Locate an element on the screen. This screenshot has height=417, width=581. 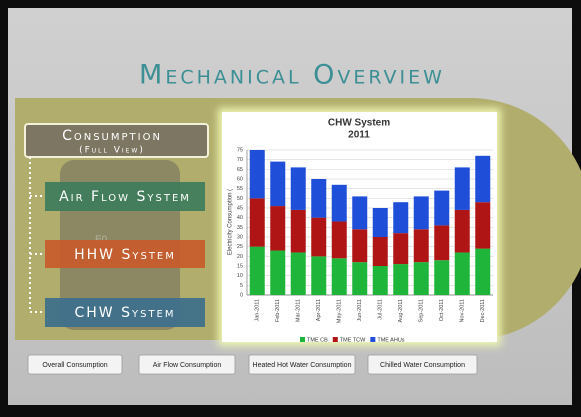
x-tick-label: Aug-2011 is located at coordinates (401, 310).